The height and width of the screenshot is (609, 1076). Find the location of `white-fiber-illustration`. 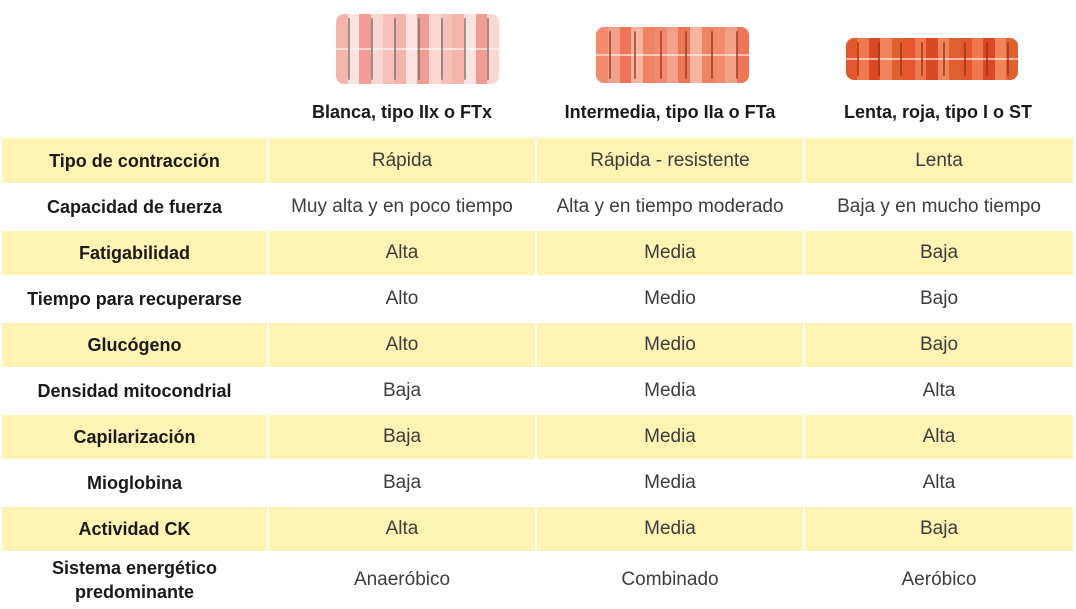

white-fiber-illustration is located at coordinates (417, 49).